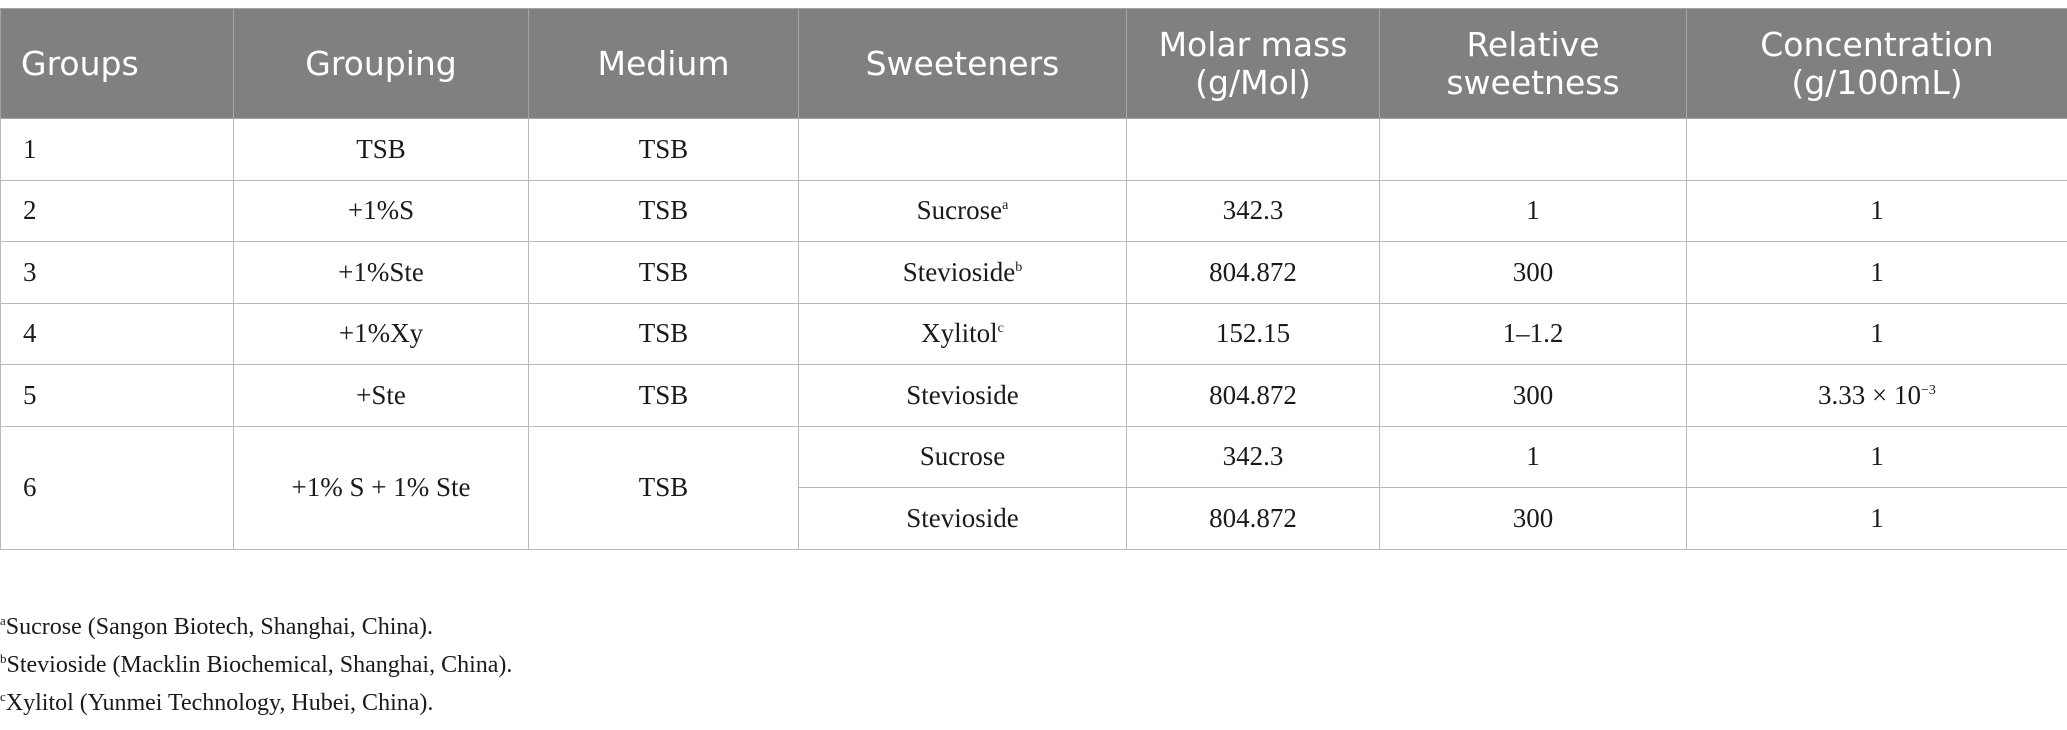 This screenshot has width=2067, height=730. I want to click on header-relative-sweetness: Relative sweetness, so click(1533, 63).